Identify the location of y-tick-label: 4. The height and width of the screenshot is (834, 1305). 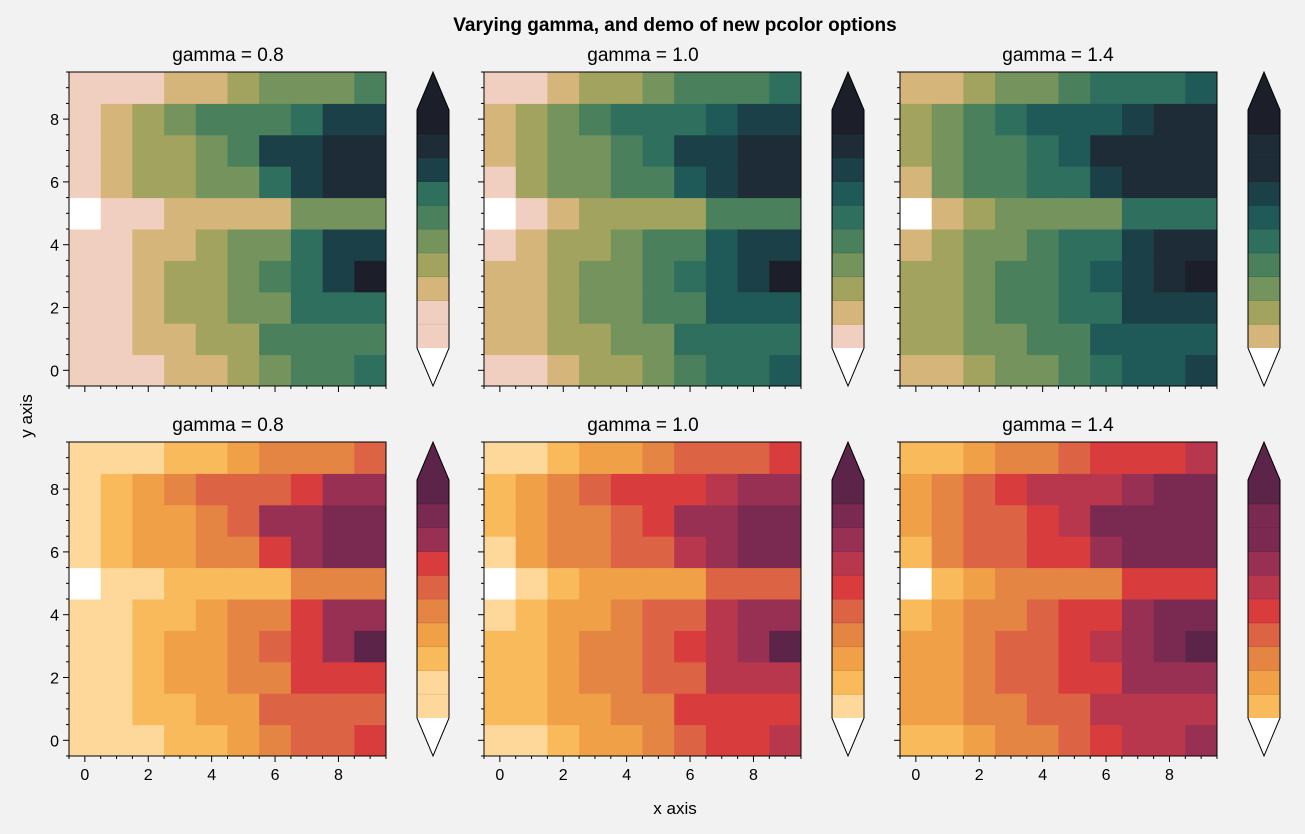
(54, 246).